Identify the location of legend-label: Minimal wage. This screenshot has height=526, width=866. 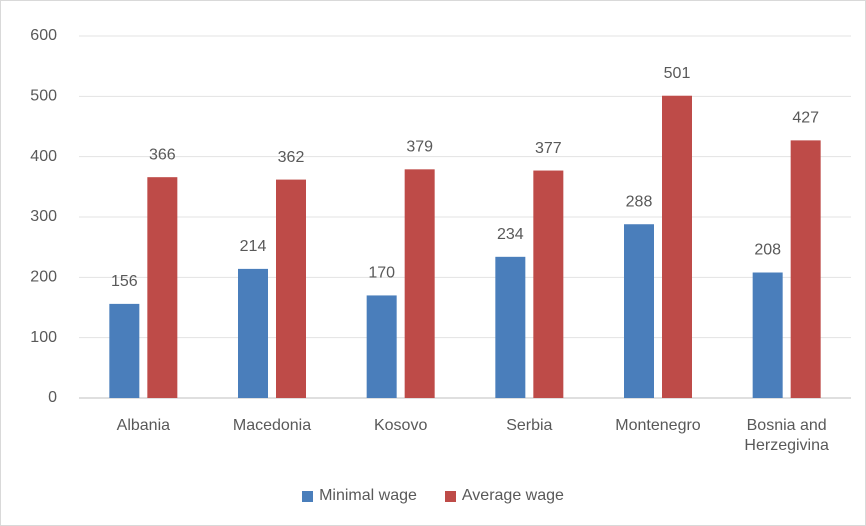
(368, 495).